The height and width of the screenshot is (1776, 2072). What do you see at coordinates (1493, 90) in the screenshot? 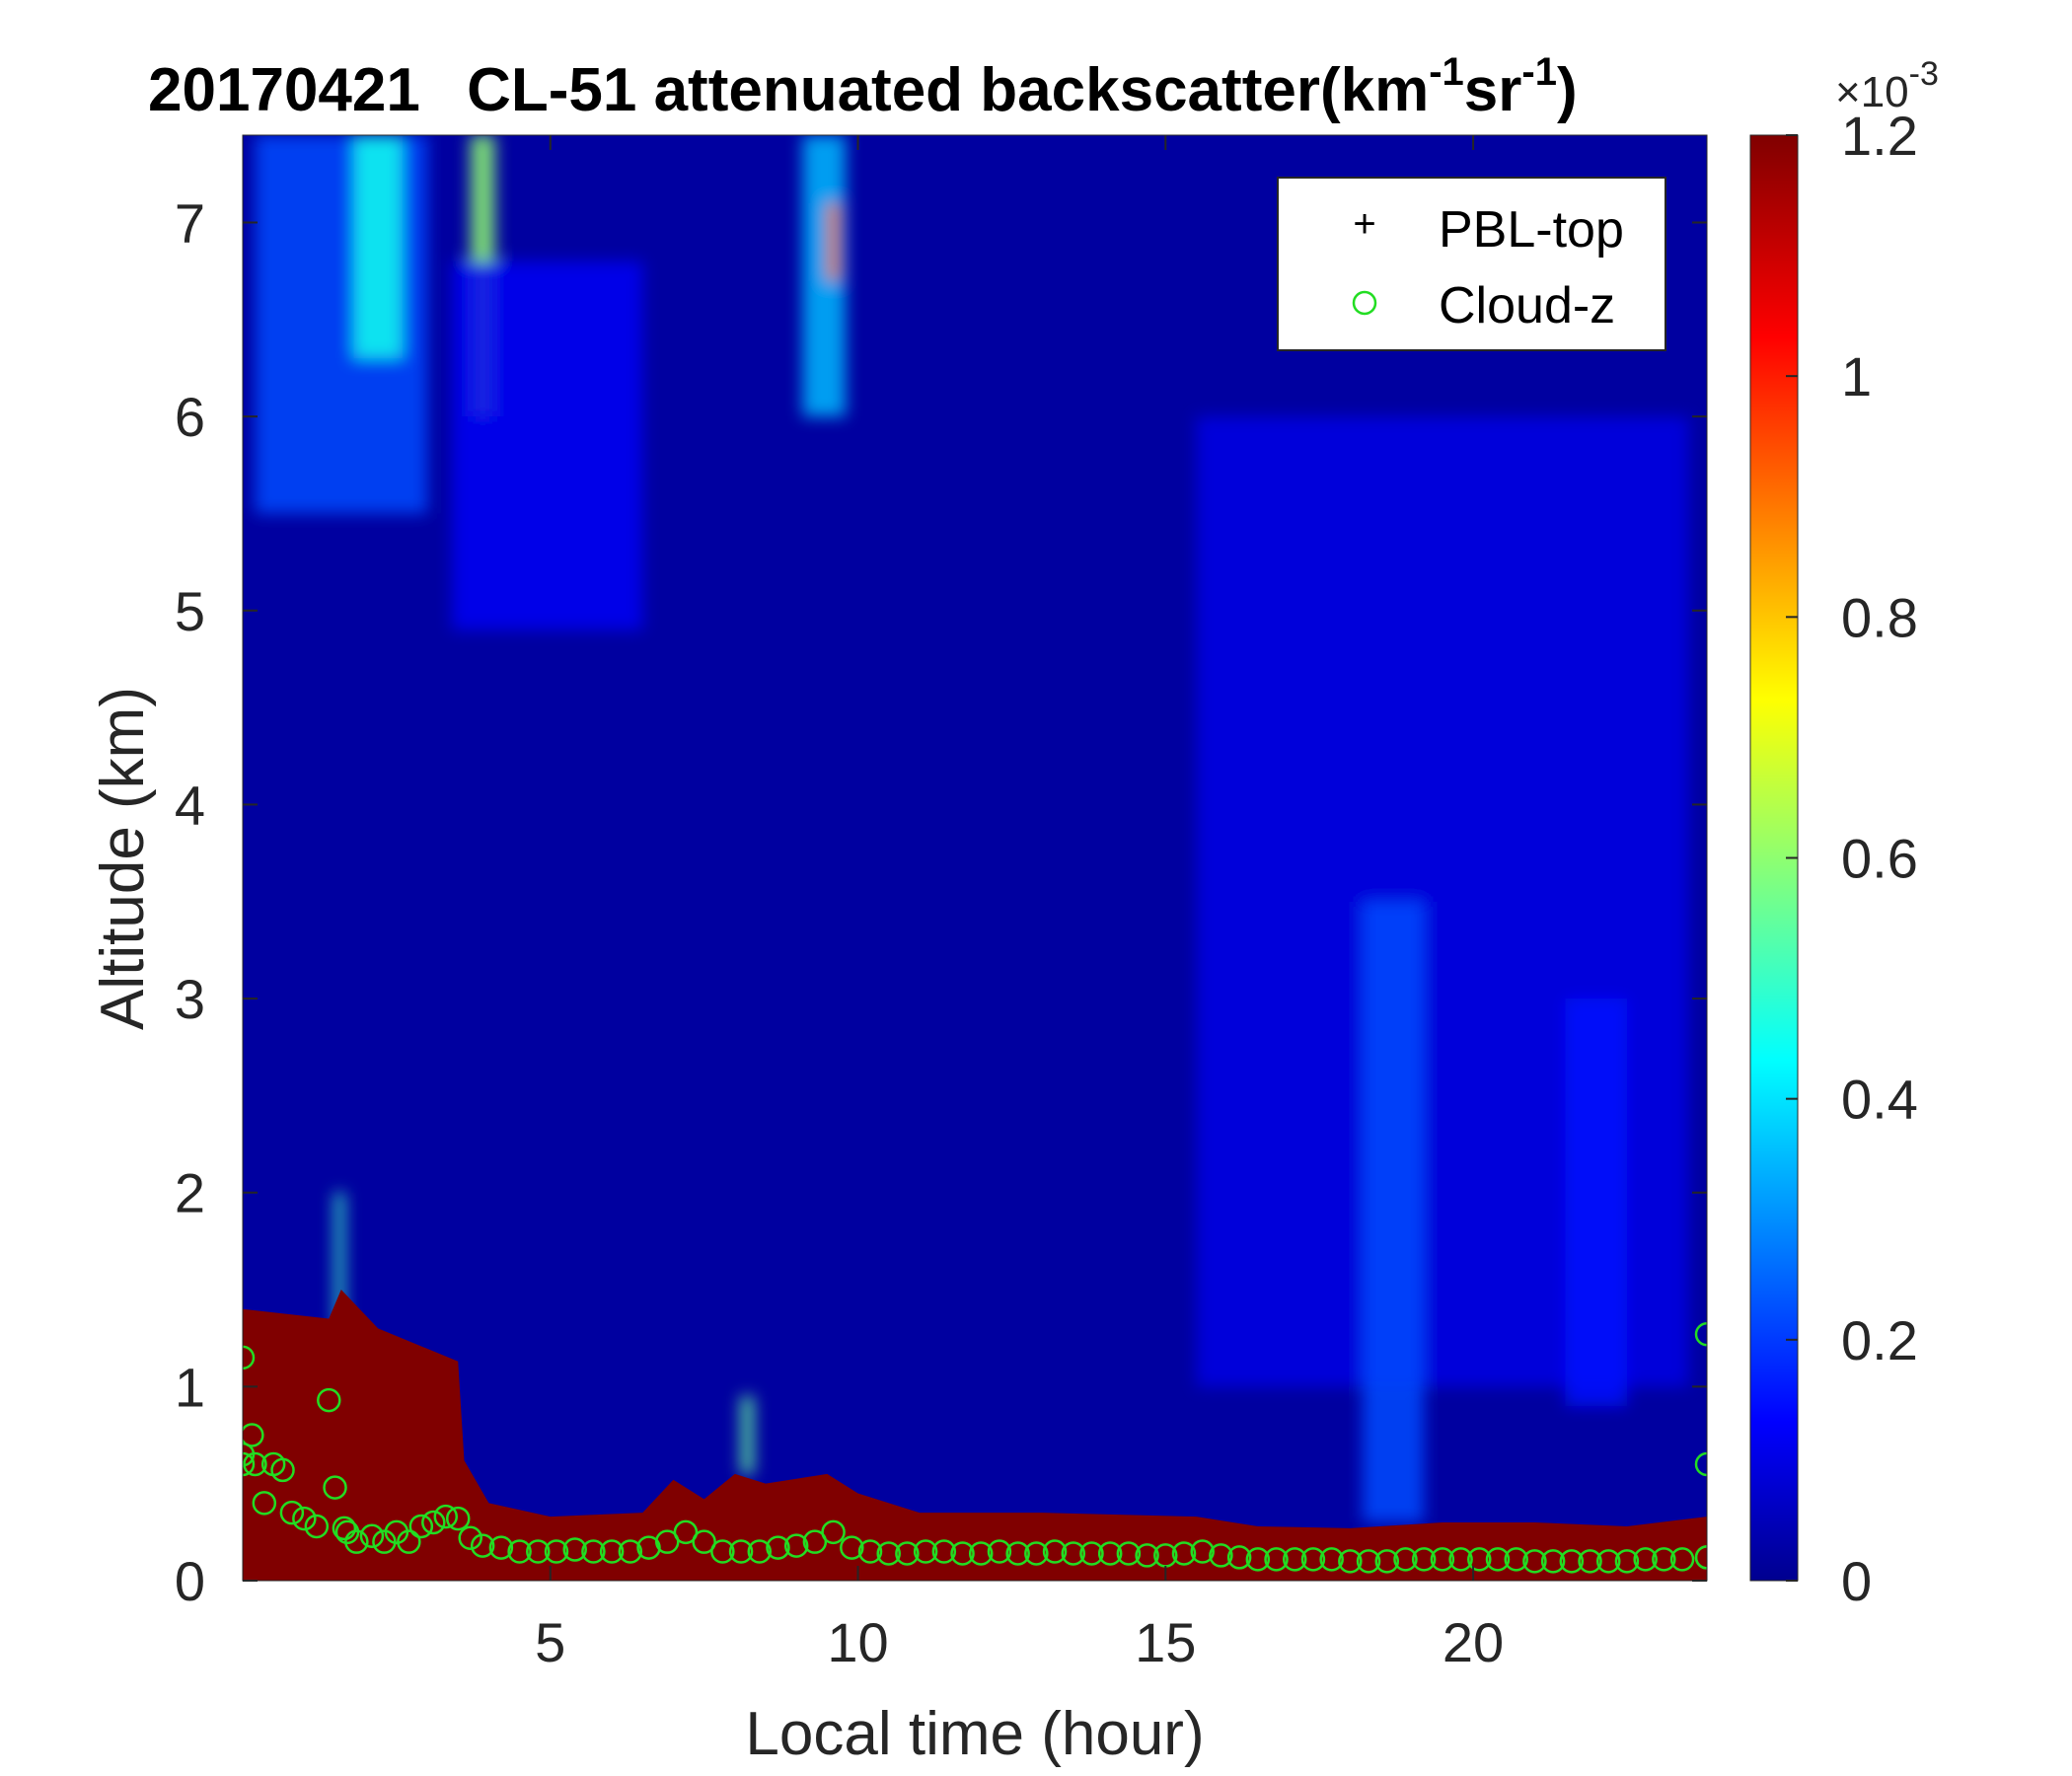
I see `title-mid: sr` at bounding box center [1493, 90].